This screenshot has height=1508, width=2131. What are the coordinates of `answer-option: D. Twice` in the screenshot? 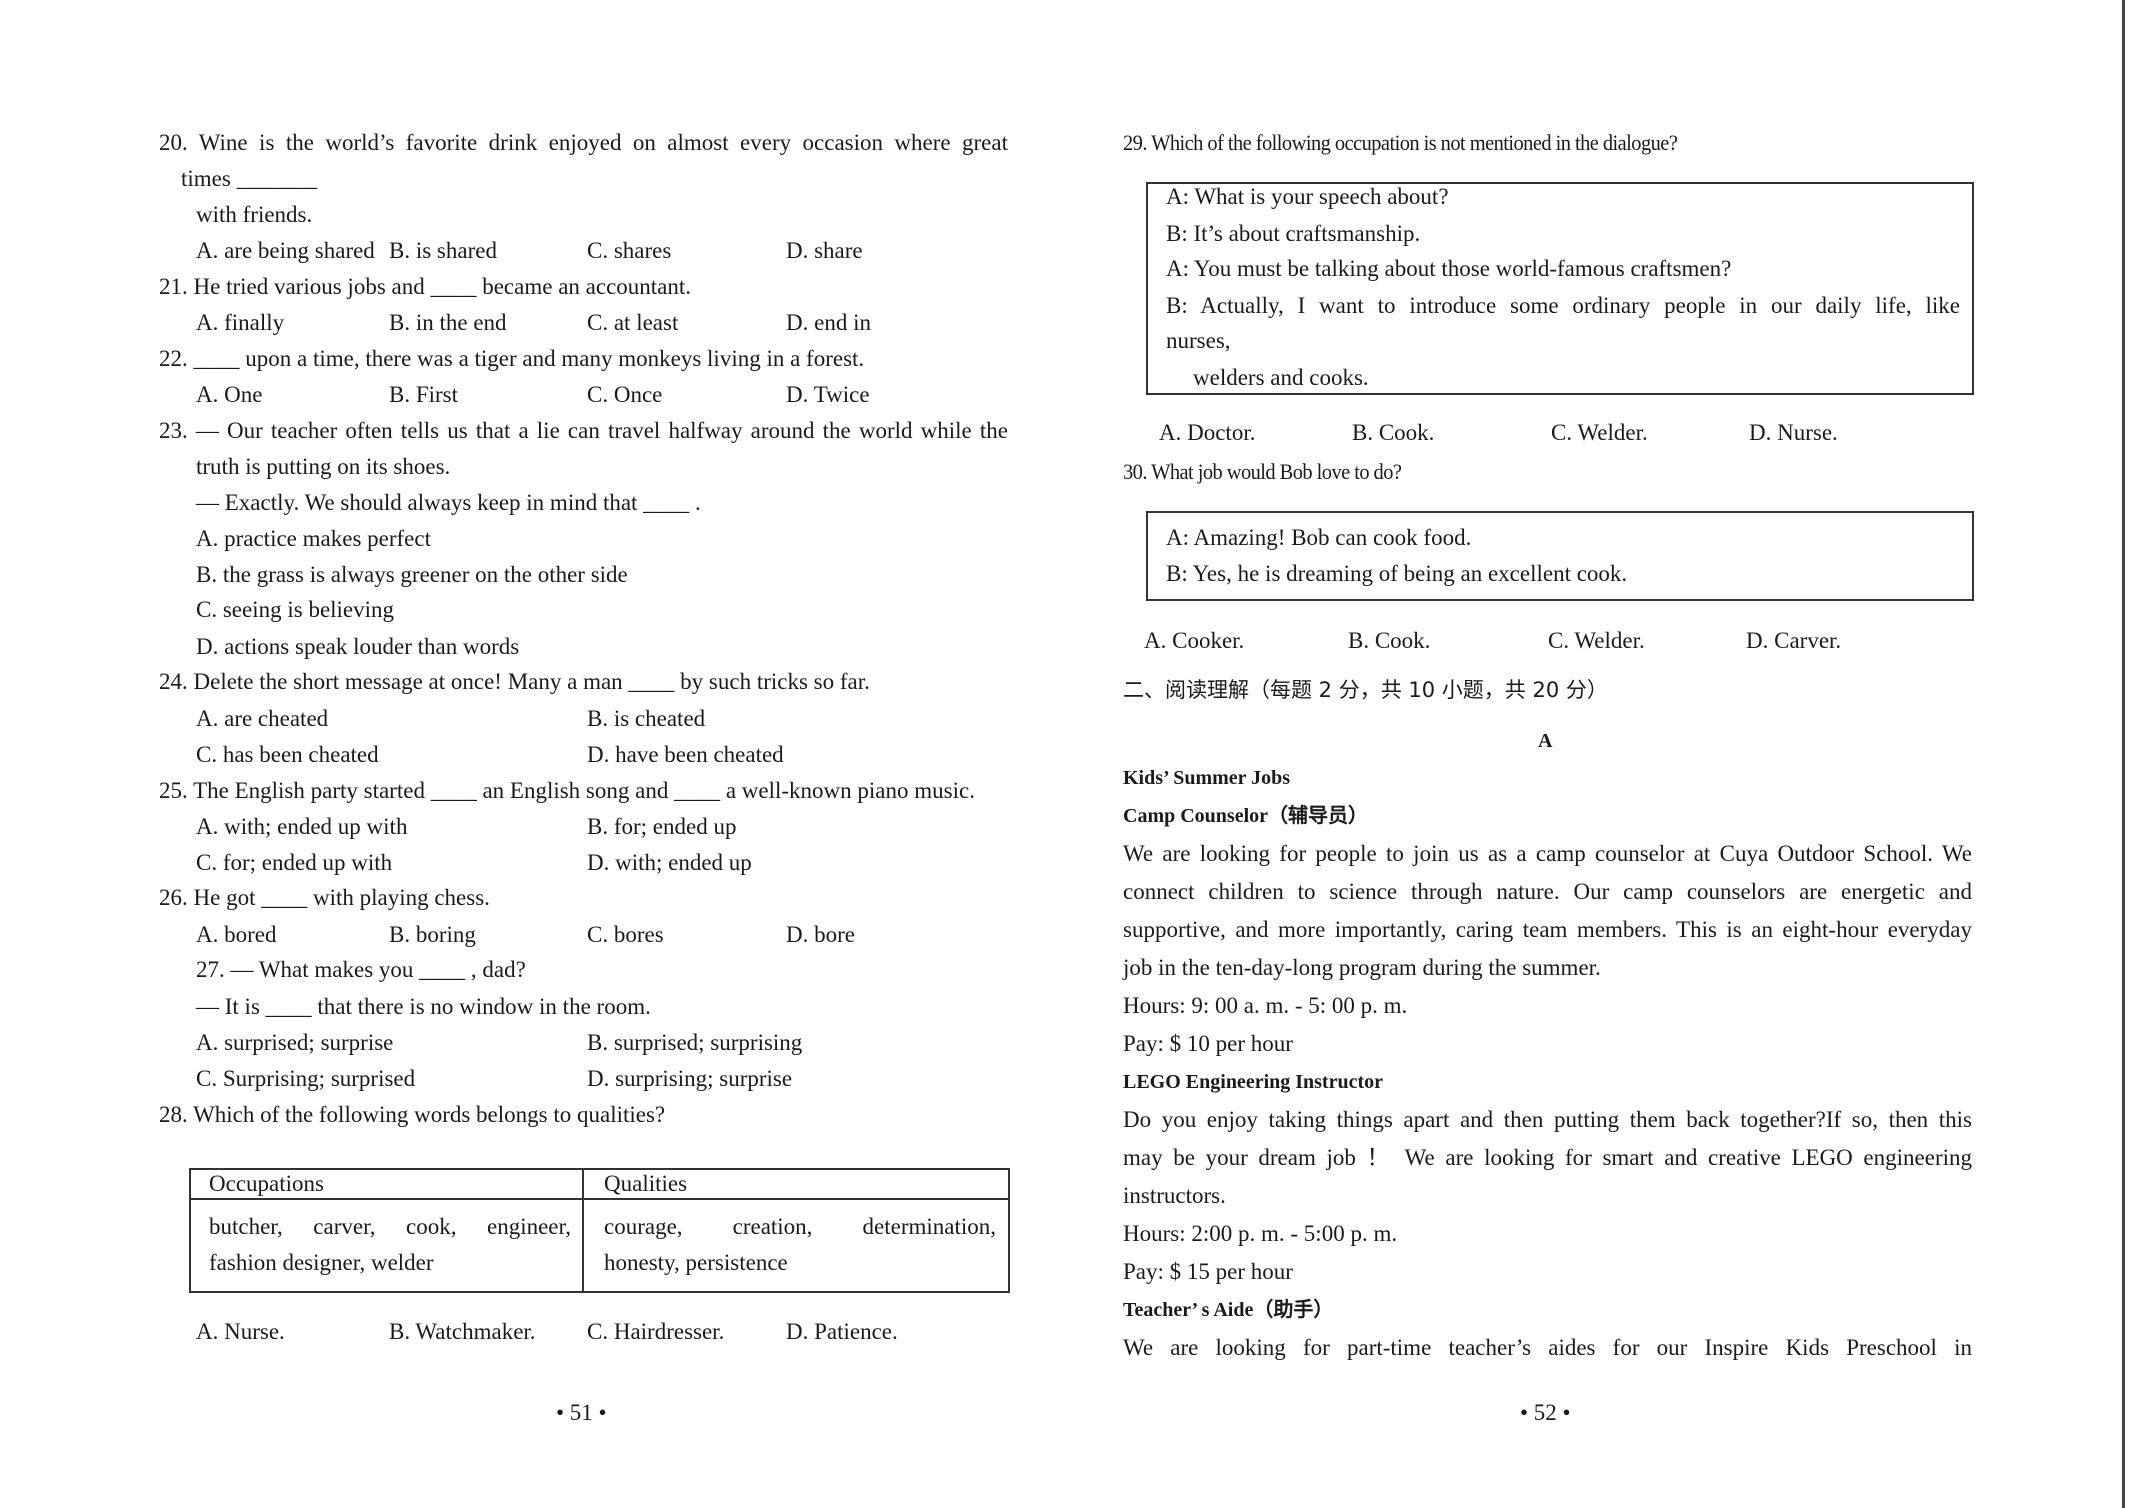 It's located at (828, 394).